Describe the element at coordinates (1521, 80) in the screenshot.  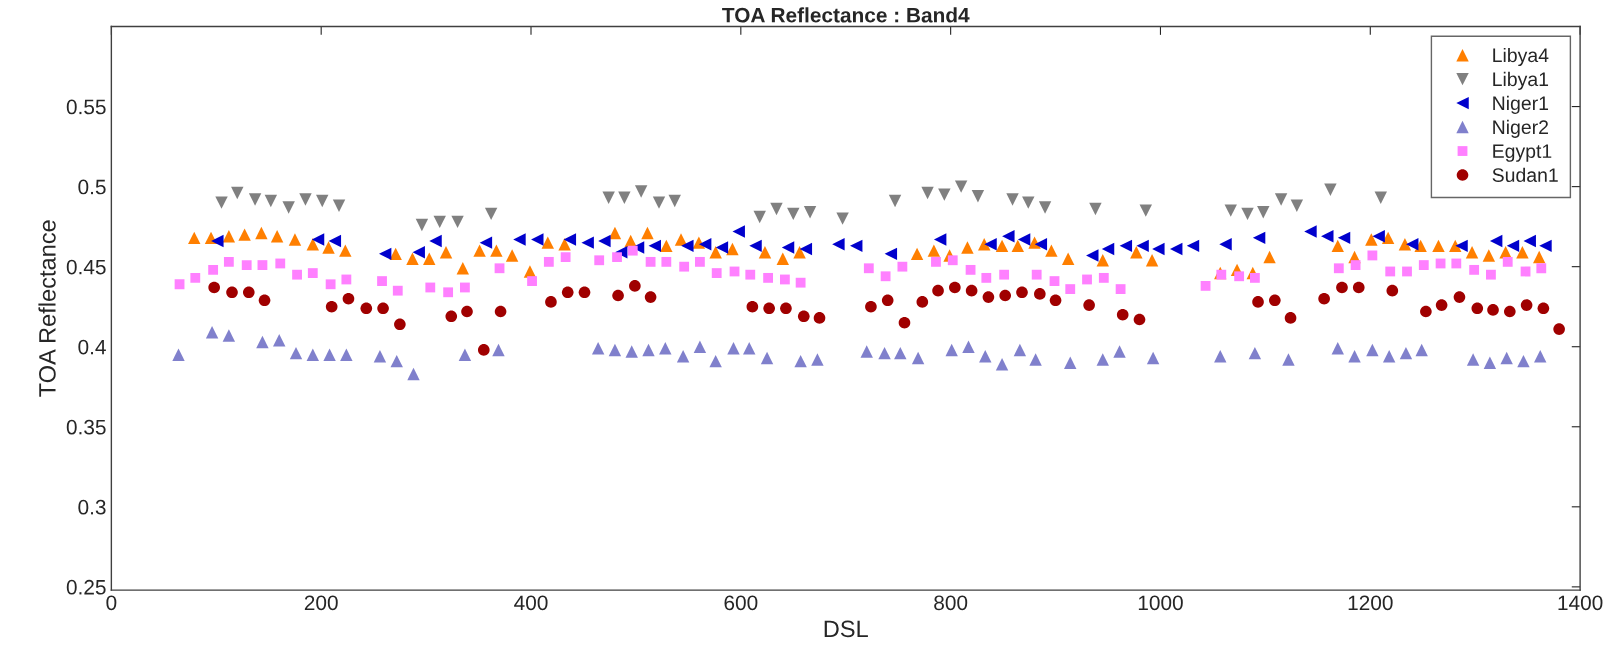
I see `legend-label: Libya1` at that location.